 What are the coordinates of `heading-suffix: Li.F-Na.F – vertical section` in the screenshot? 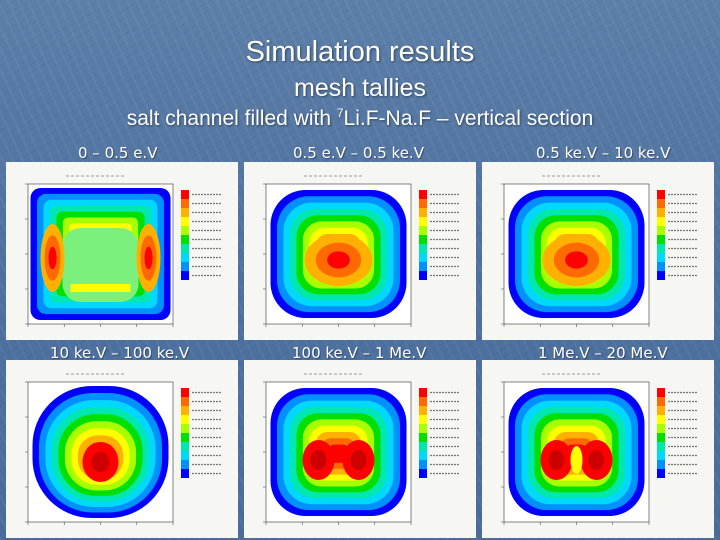 It's located at (468, 118).